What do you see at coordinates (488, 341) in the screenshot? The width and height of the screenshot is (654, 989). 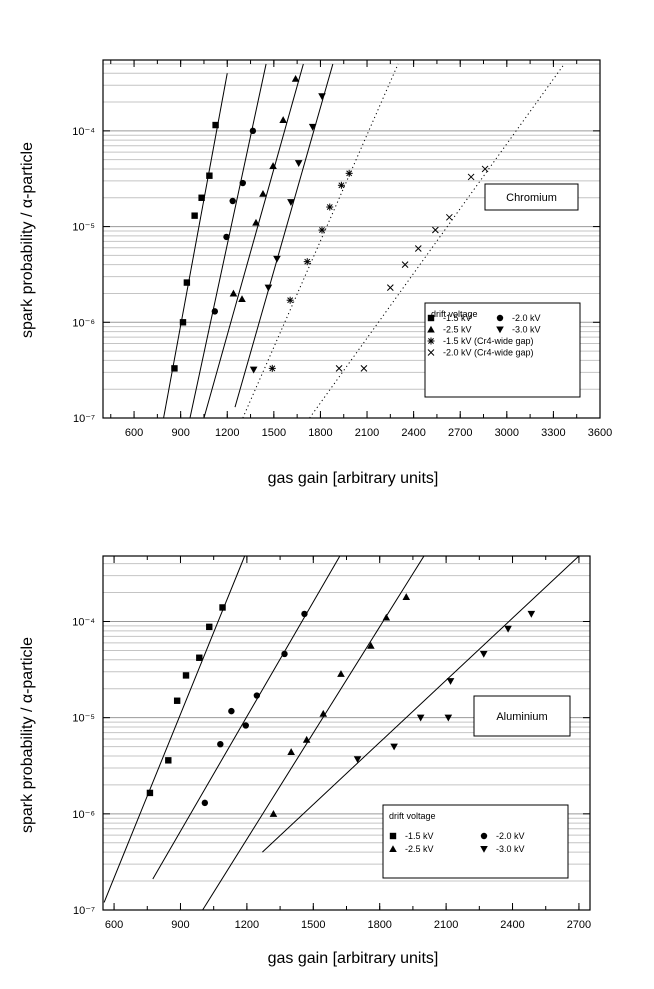 I see `legend-entry: -1.5 kV (Cr4-wide gap)` at bounding box center [488, 341].